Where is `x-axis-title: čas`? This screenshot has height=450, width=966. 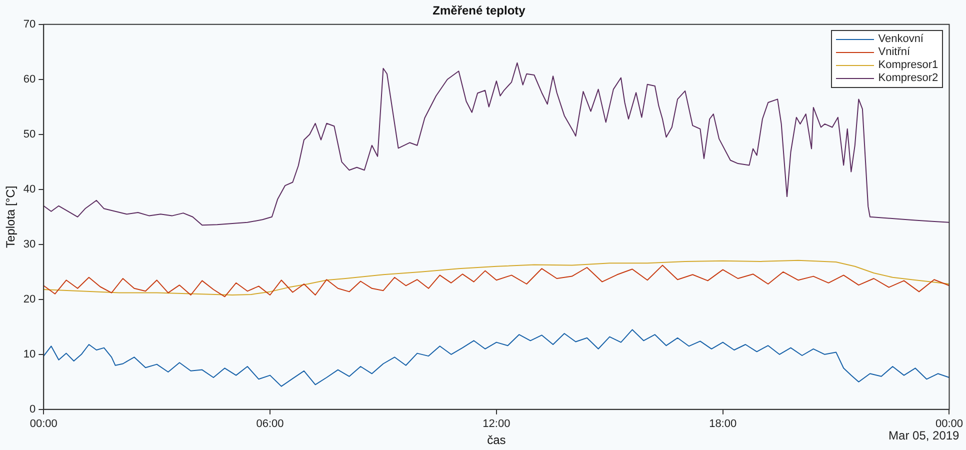
x-axis-title: čas is located at coordinates (496, 440).